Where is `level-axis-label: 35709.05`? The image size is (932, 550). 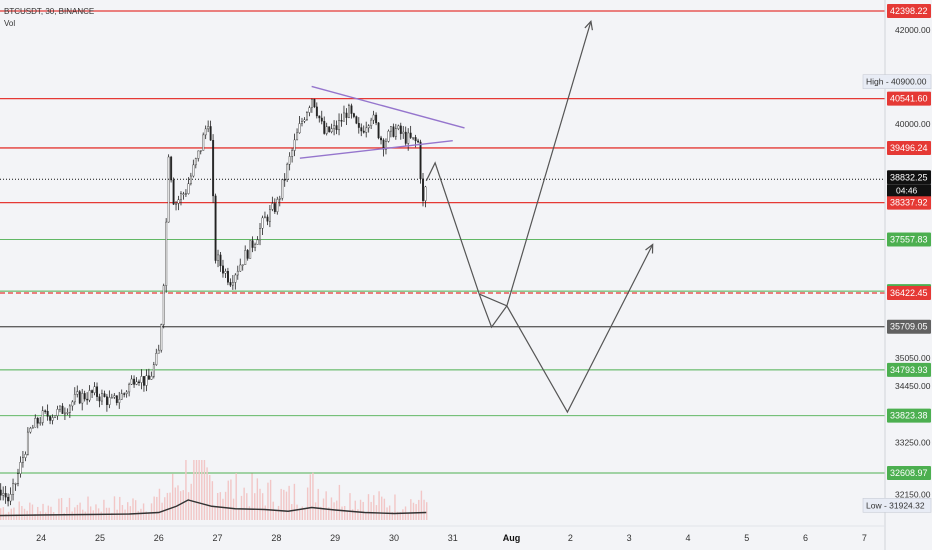 level-axis-label: 35709.05 is located at coordinates (909, 327).